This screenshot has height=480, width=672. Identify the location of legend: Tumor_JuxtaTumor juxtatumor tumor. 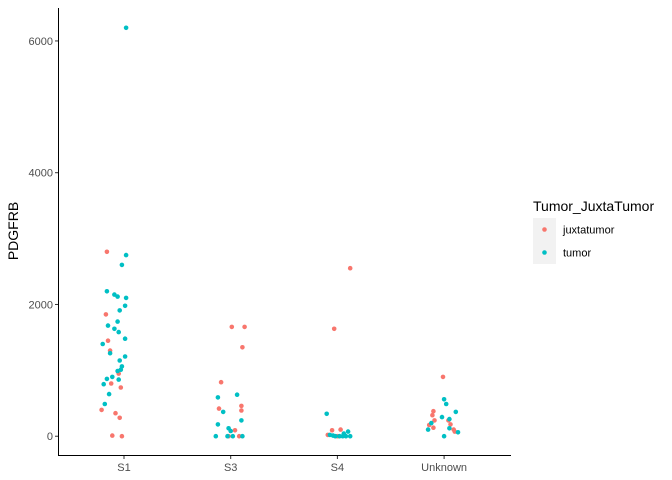
(593, 231).